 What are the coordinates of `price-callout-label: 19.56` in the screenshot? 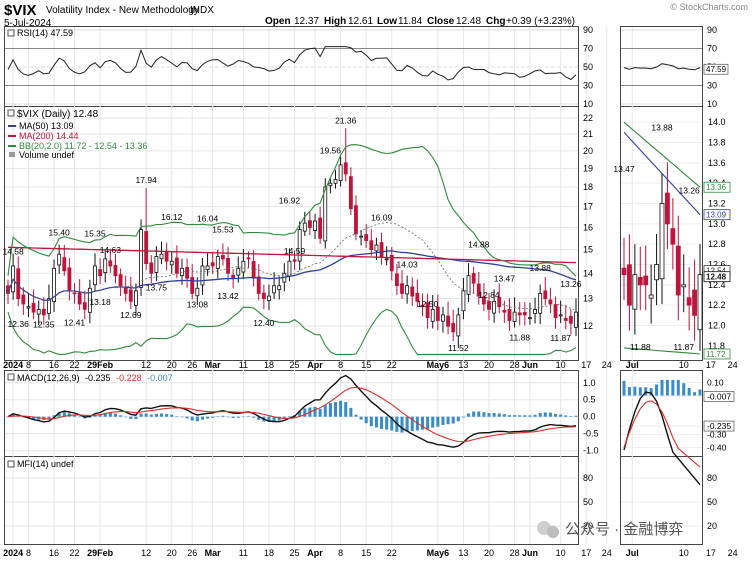 It's located at (331, 151).